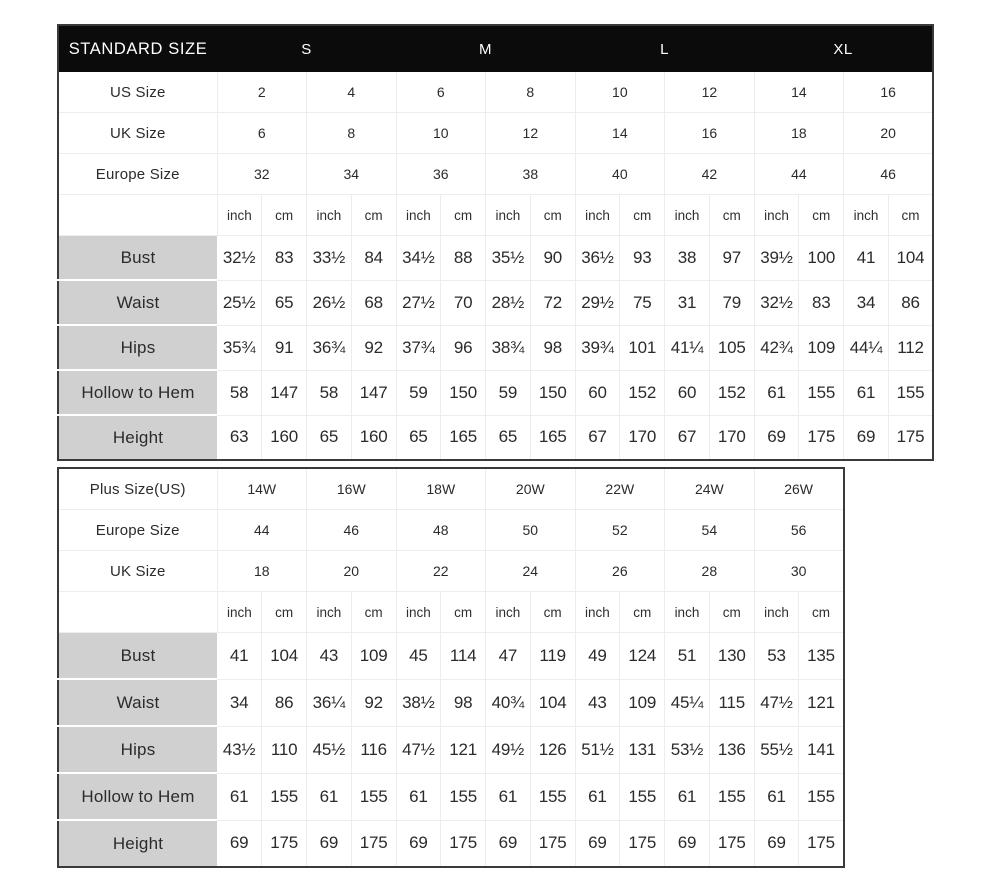 This screenshot has width=990, height=878. I want to click on plus-bust-inch-4: 49, so click(598, 656).